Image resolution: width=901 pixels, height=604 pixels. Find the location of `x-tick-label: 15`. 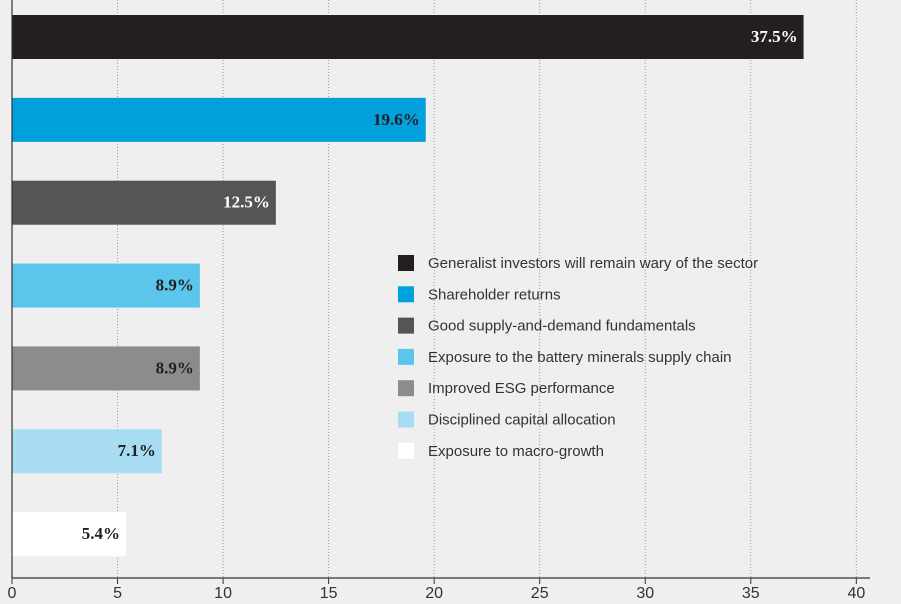

x-tick-label: 15 is located at coordinates (329, 593).